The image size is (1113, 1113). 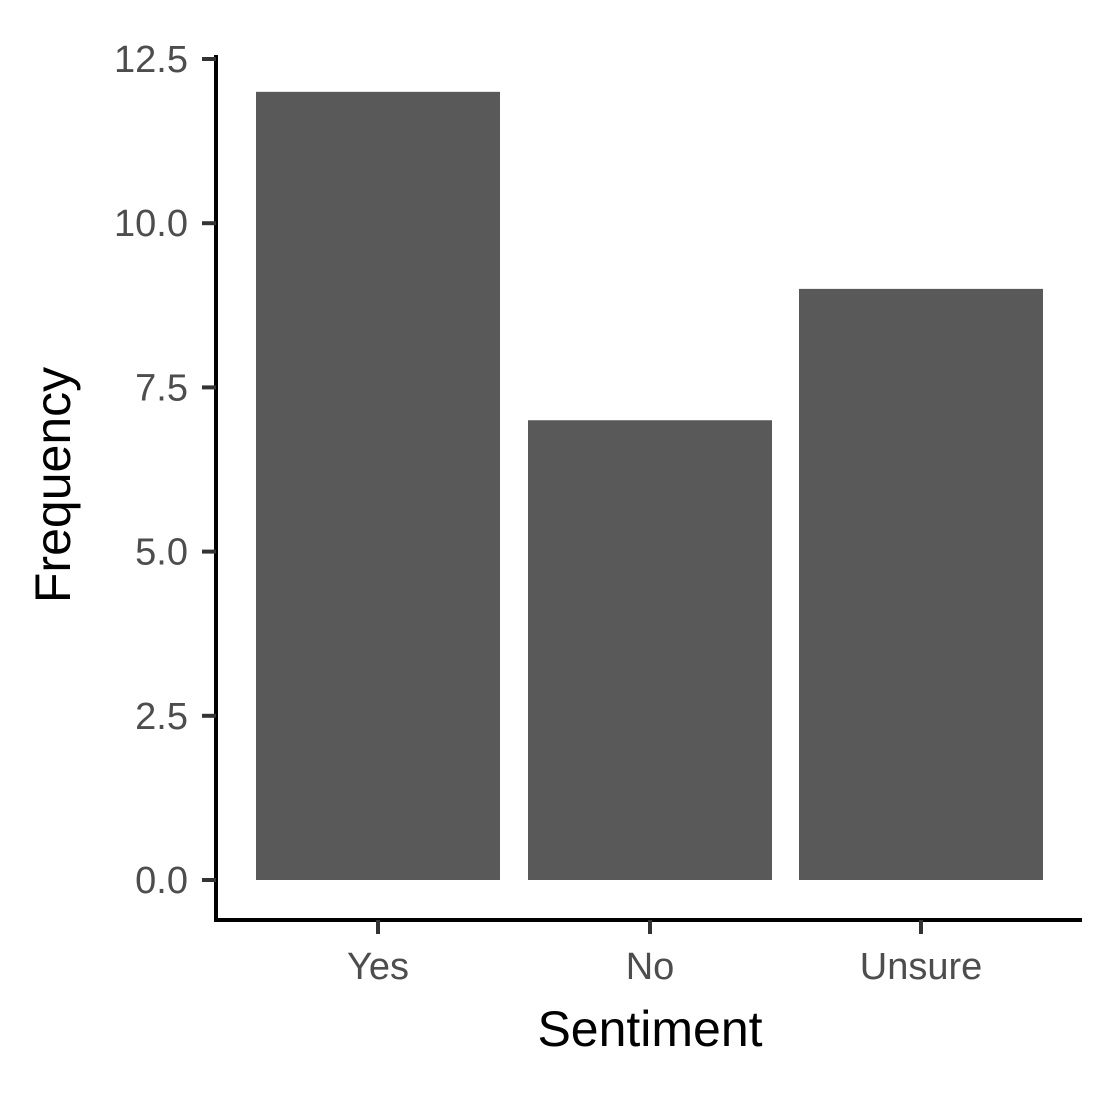 I want to click on y-tick-label: 0.0, so click(x=161, y=881).